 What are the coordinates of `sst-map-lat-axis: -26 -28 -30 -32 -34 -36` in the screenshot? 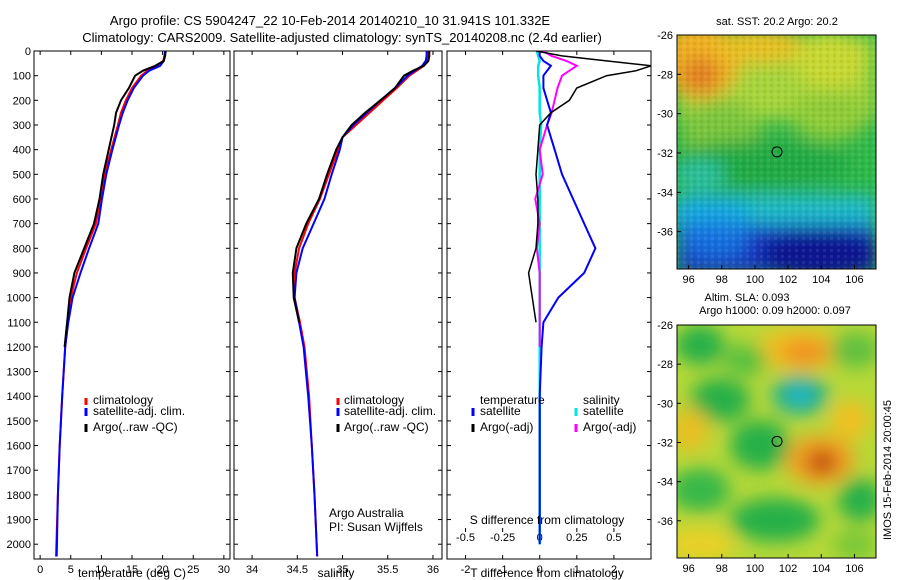 It's located at (669, 134).